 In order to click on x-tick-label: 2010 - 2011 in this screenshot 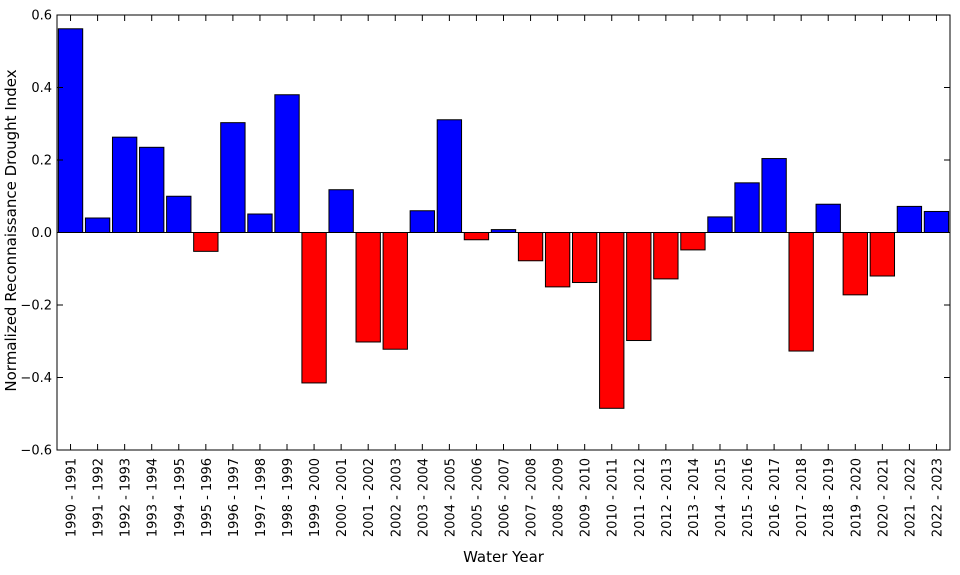, I will do `click(613, 497)`.